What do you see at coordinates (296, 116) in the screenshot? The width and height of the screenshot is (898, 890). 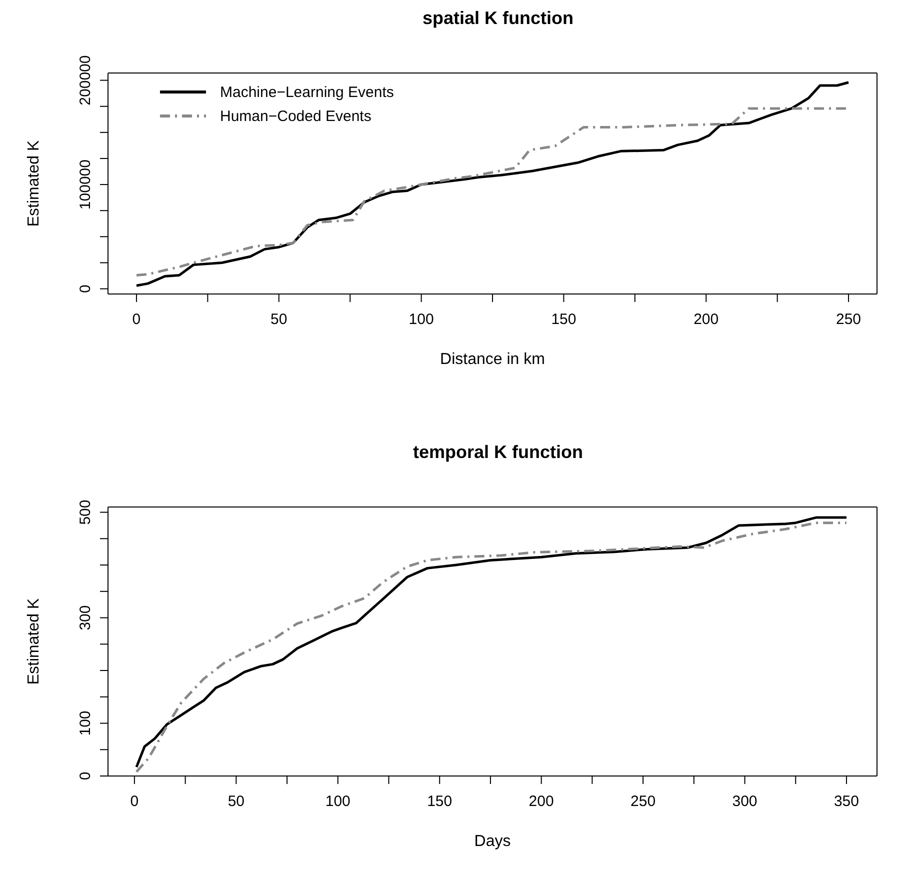 I see `legend-label: Human−Coded Events` at bounding box center [296, 116].